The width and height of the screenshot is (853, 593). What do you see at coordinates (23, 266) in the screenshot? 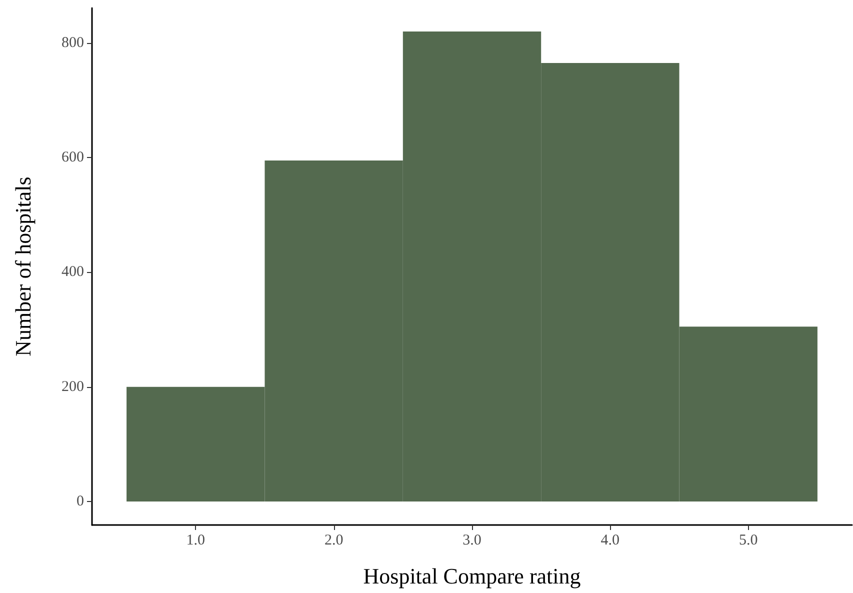
I see `y-axis-title: Number of hospitals` at bounding box center [23, 266].